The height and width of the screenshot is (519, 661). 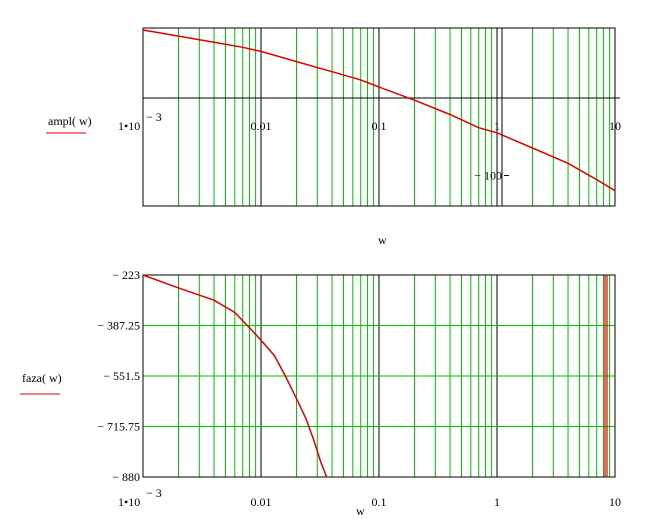 I want to click on phase-series-line, so click(x=235, y=376).